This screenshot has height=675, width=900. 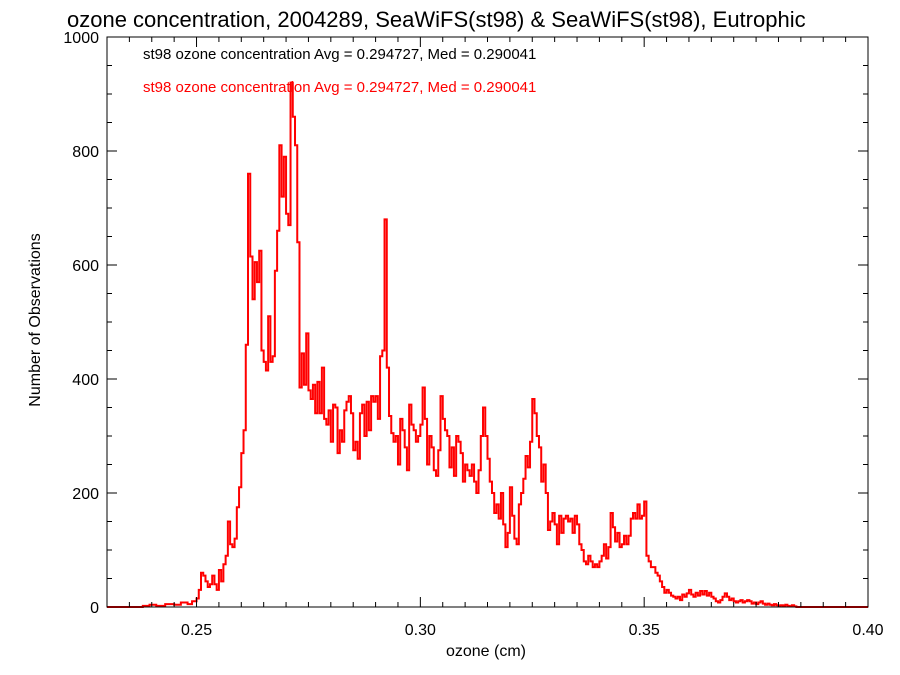 What do you see at coordinates (85, 494) in the screenshot?
I see `y-tick-label: 200` at bounding box center [85, 494].